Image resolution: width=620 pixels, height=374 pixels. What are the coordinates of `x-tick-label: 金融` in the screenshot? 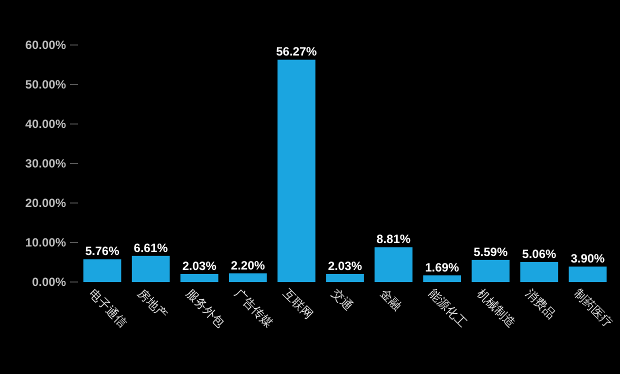 It's located at (390, 300).